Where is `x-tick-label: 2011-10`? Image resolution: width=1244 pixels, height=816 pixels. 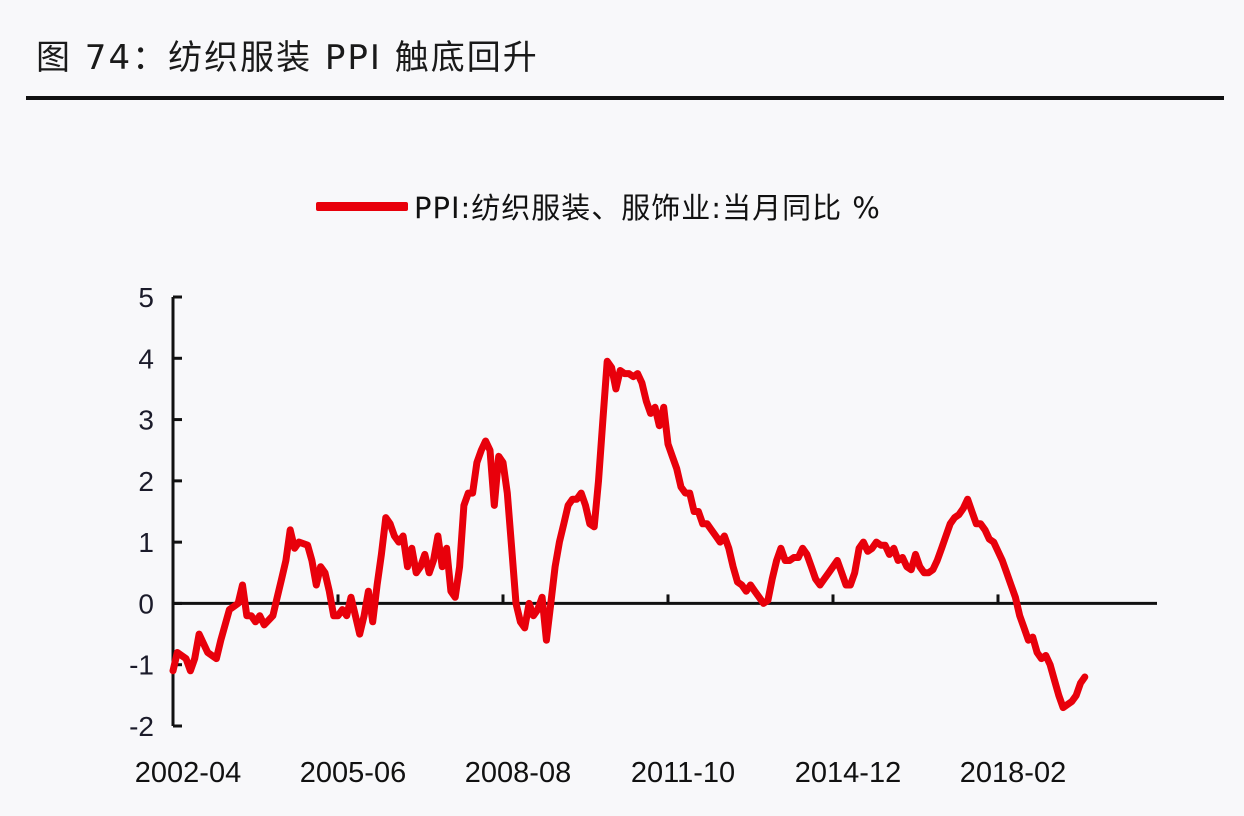 x-tick-label: 2011-10 is located at coordinates (683, 773).